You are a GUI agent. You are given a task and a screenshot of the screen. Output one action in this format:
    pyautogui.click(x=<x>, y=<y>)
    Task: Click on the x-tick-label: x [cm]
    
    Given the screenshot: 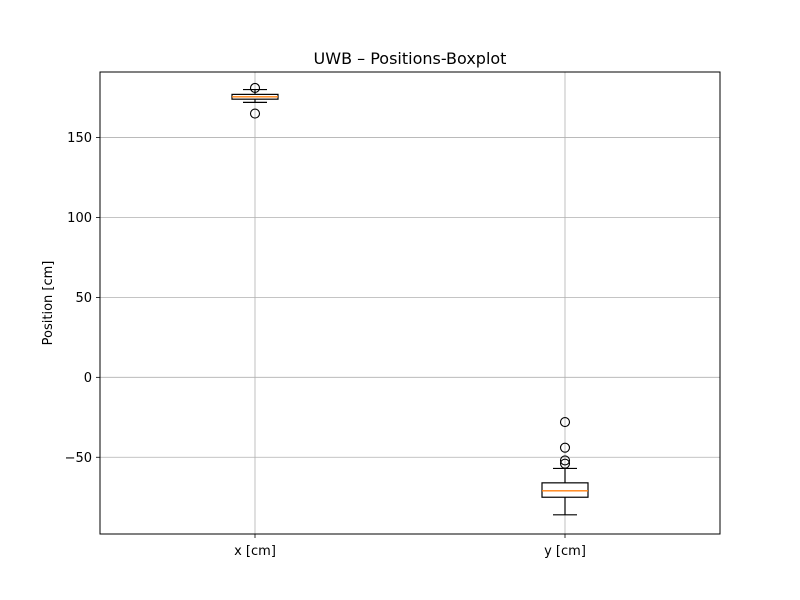 What is the action you would take?
    pyautogui.click(x=255, y=551)
    